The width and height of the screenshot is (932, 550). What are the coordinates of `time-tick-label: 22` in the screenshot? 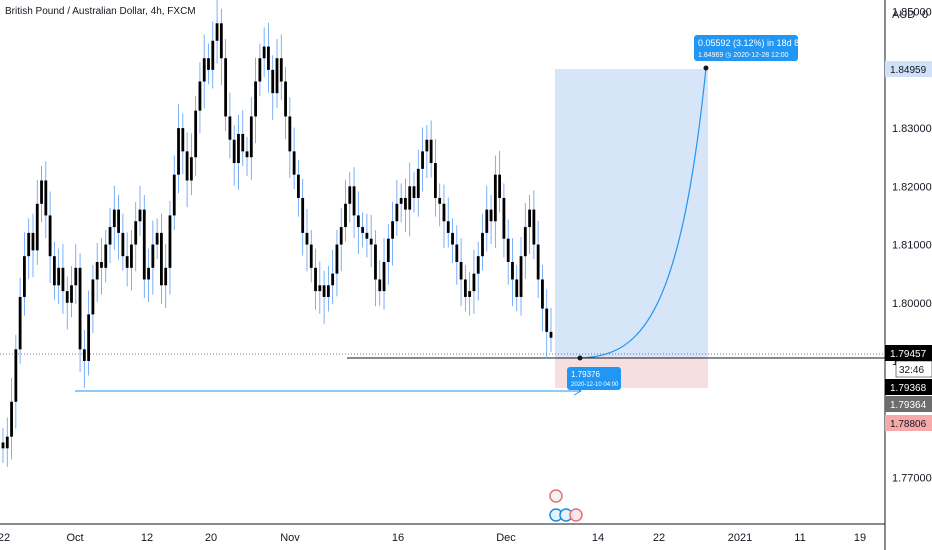 It's located at (659, 538).